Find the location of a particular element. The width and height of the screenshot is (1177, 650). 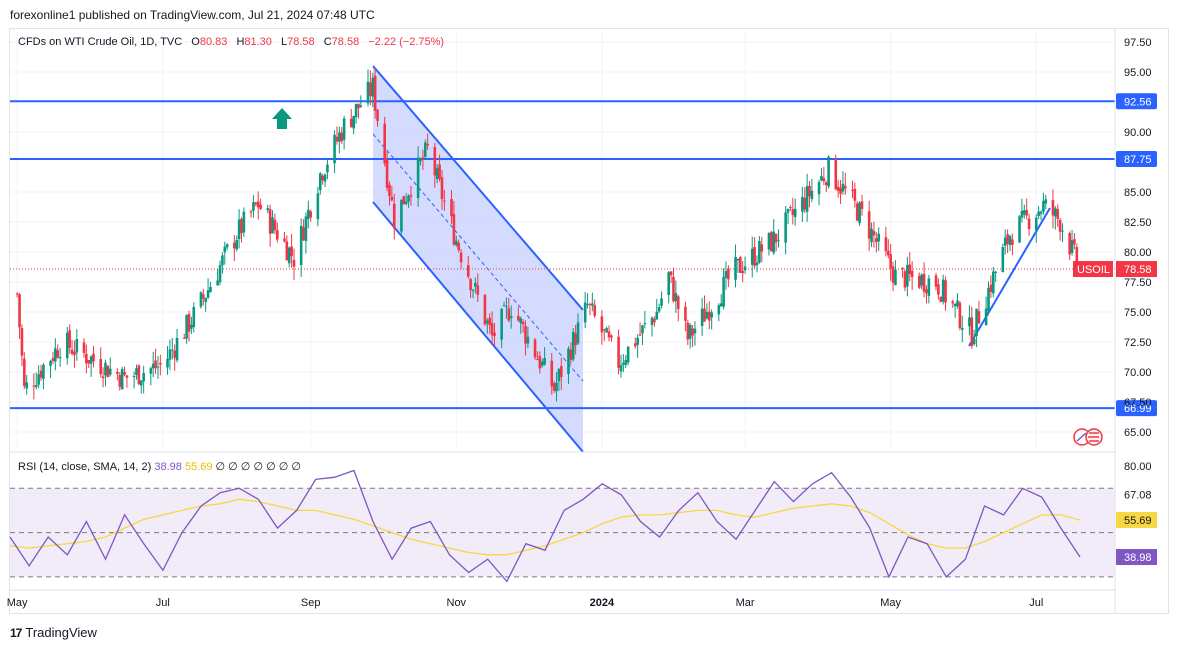

time-tick-label: May is located at coordinates (890, 603).